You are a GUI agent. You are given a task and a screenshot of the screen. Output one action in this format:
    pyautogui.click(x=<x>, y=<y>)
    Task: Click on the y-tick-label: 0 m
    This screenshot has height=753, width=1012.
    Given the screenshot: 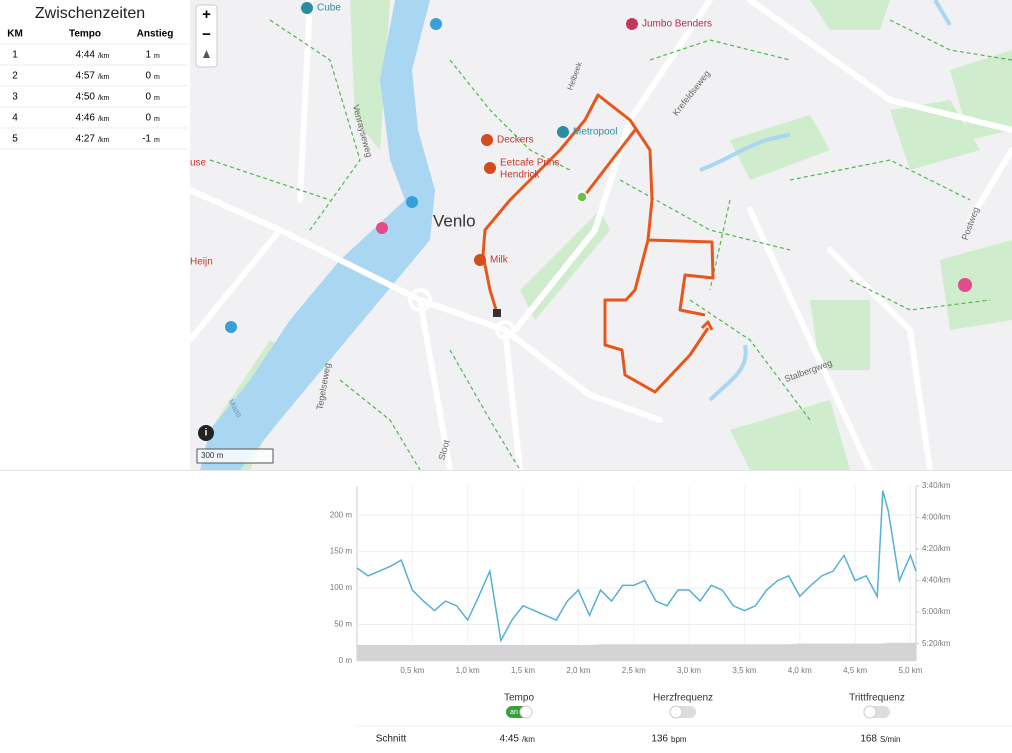 What is the action you would take?
    pyautogui.click(x=346, y=660)
    